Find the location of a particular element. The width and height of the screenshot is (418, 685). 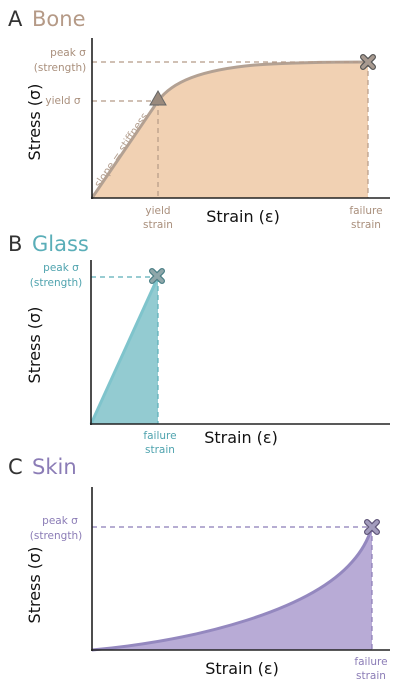

skin-ylabel: Stress (σ) is located at coordinates (34, 585).